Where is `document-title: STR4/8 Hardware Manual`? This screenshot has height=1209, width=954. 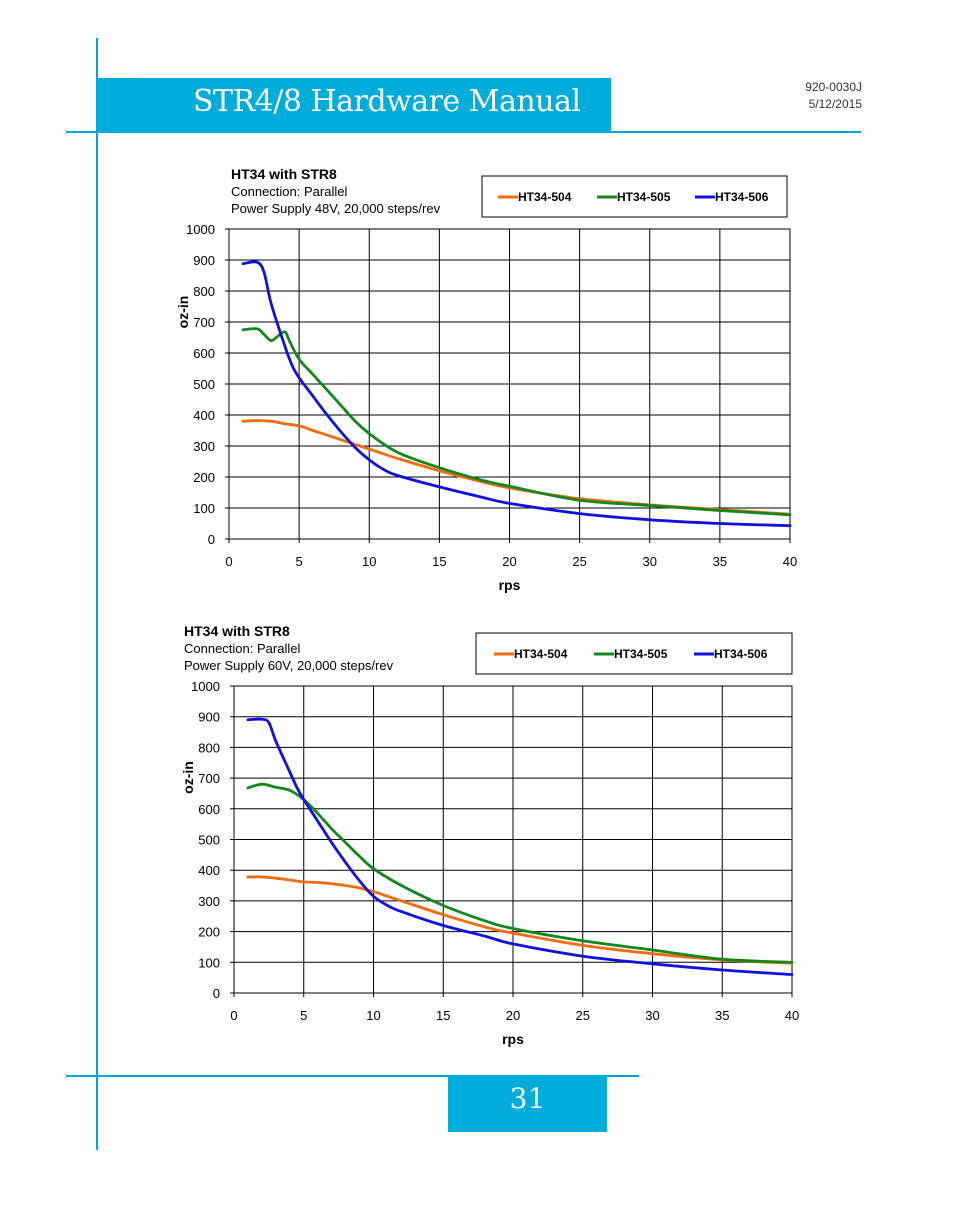 document-title: STR4/8 Hardware Manual is located at coordinates (387, 101).